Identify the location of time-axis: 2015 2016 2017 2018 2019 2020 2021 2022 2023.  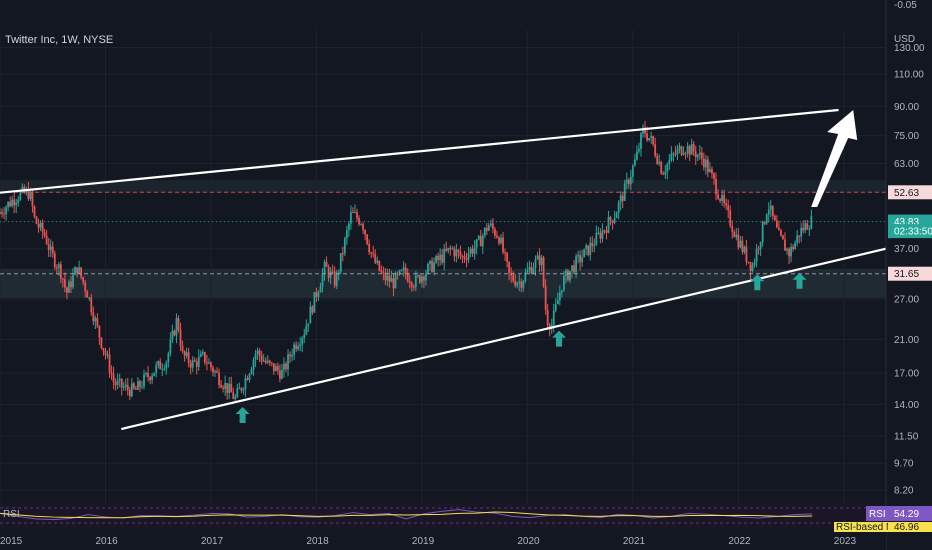
(443, 540).